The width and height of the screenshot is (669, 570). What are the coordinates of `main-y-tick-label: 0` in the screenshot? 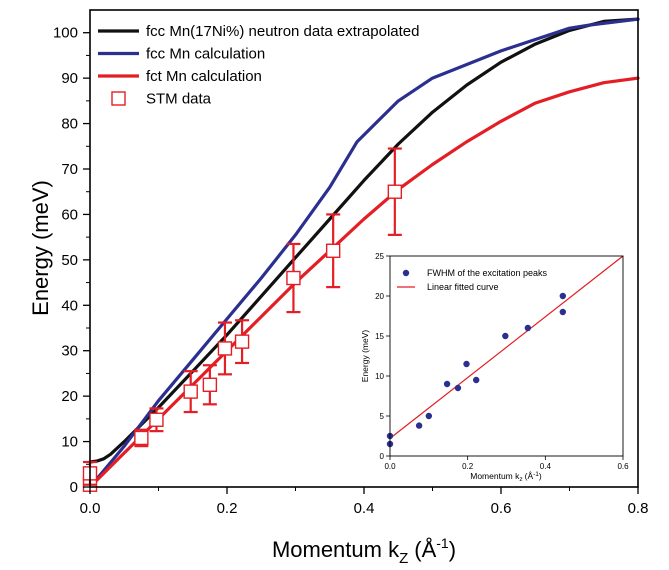 It's located at (74, 487).